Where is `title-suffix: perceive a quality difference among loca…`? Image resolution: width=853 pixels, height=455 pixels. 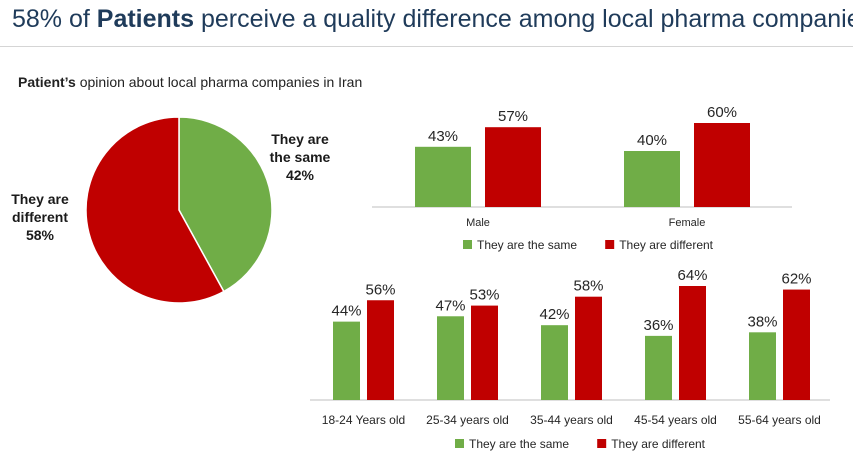 title-suffix: perceive a quality difference among loca… is located at coordinates (523, 19).